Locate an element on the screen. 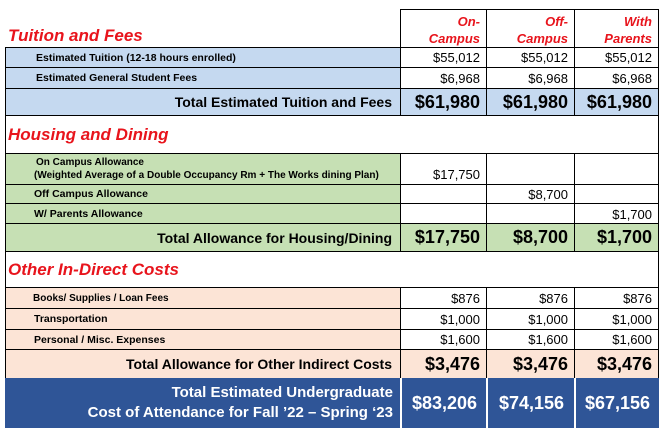 The image size is (666, 432). section-title-tuition: Tuition and Fees is located at coordinates (75, 35).